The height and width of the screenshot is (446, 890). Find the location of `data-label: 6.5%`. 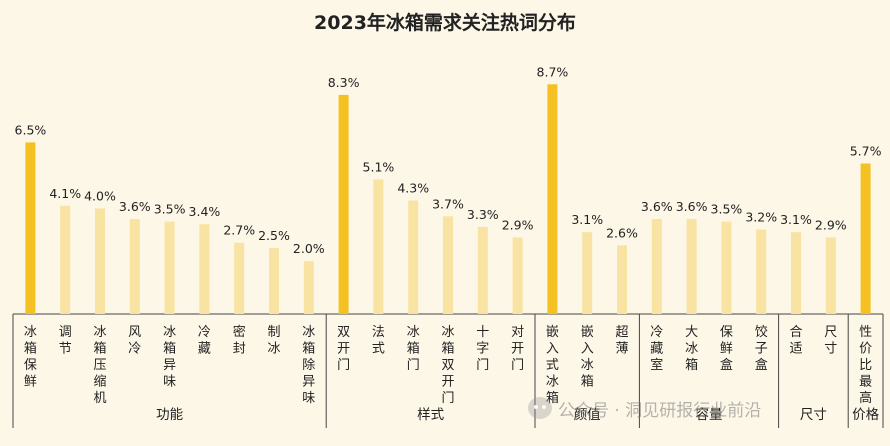

data-label: 6.5% is located at coordinates (31, 129).